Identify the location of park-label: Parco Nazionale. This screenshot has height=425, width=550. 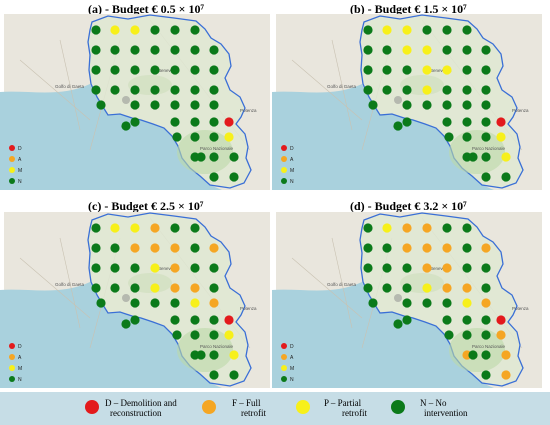
(217, 148).